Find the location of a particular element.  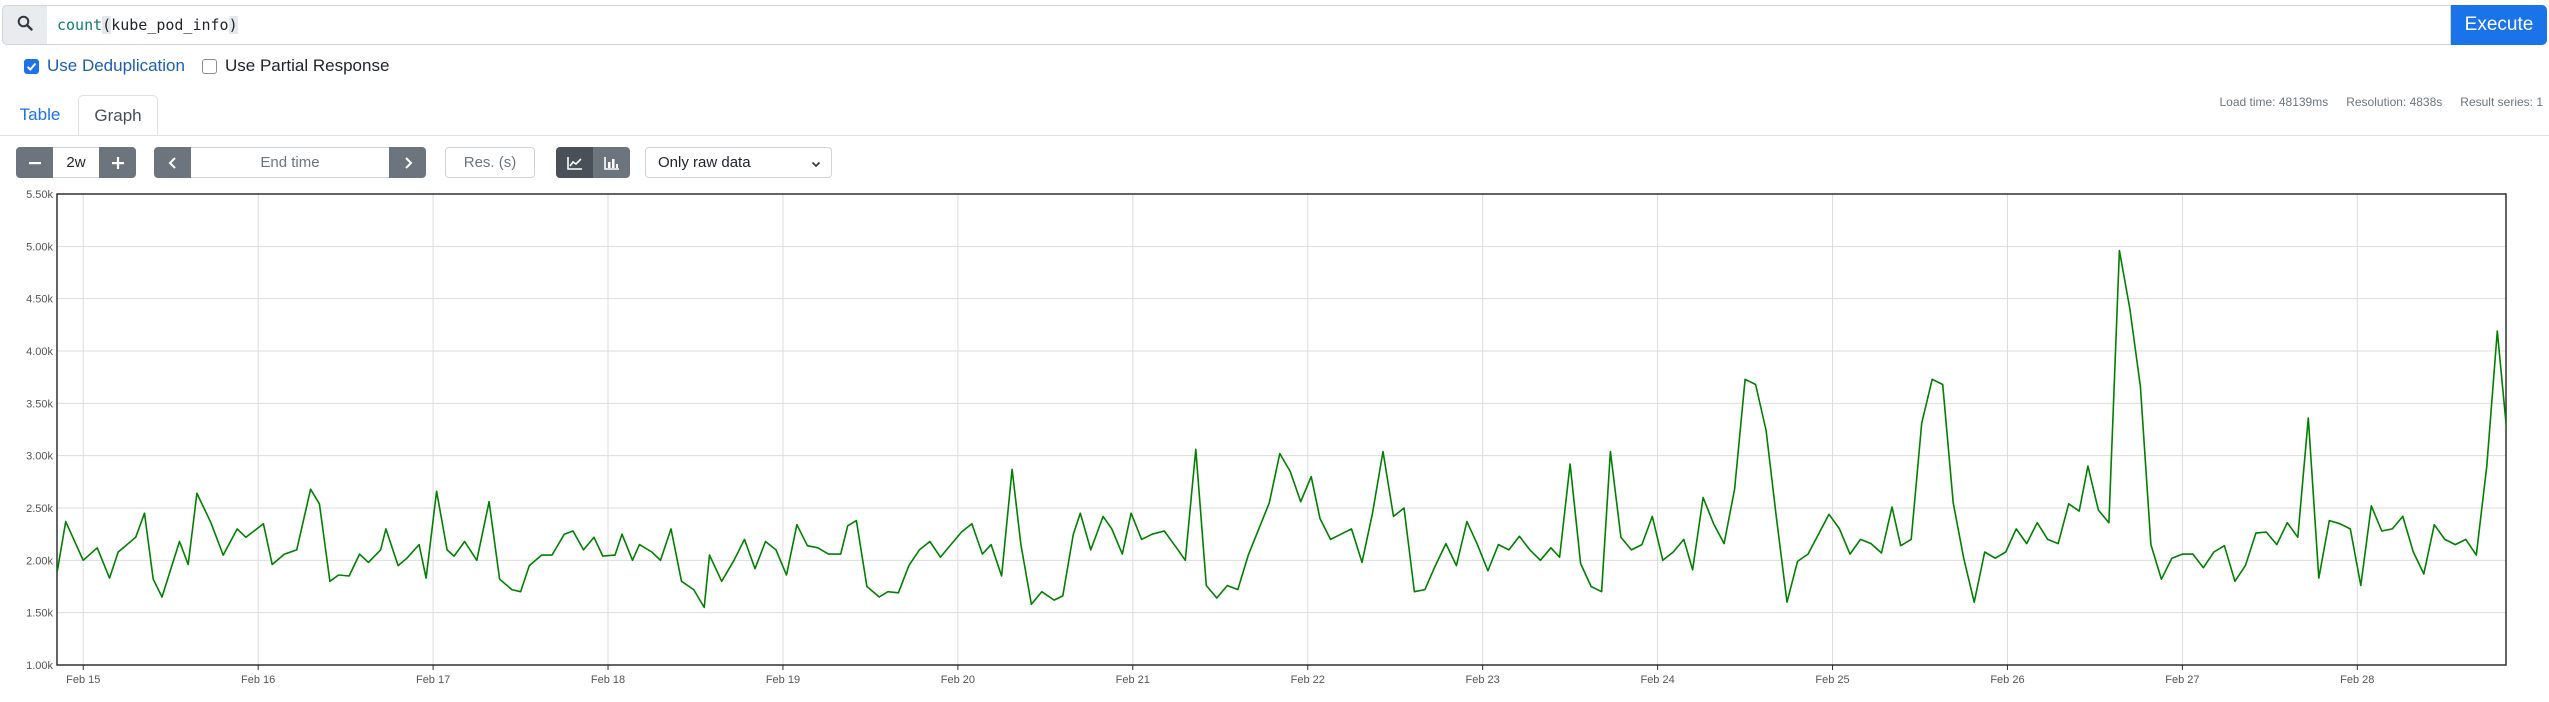

result-series: Result series: 1 is located at coordinates (2501, 102).